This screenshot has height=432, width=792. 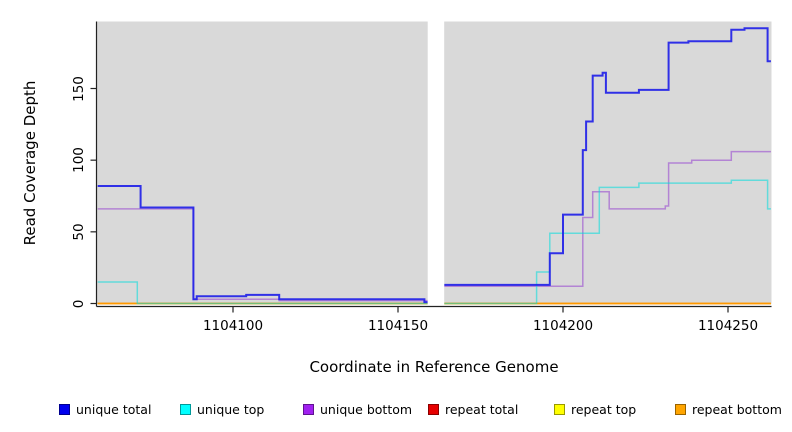 What do you see at coordinates (728, 326) in the screenshot?
I see `x-tick-label: 1104250` at bounding box center [728, 326].